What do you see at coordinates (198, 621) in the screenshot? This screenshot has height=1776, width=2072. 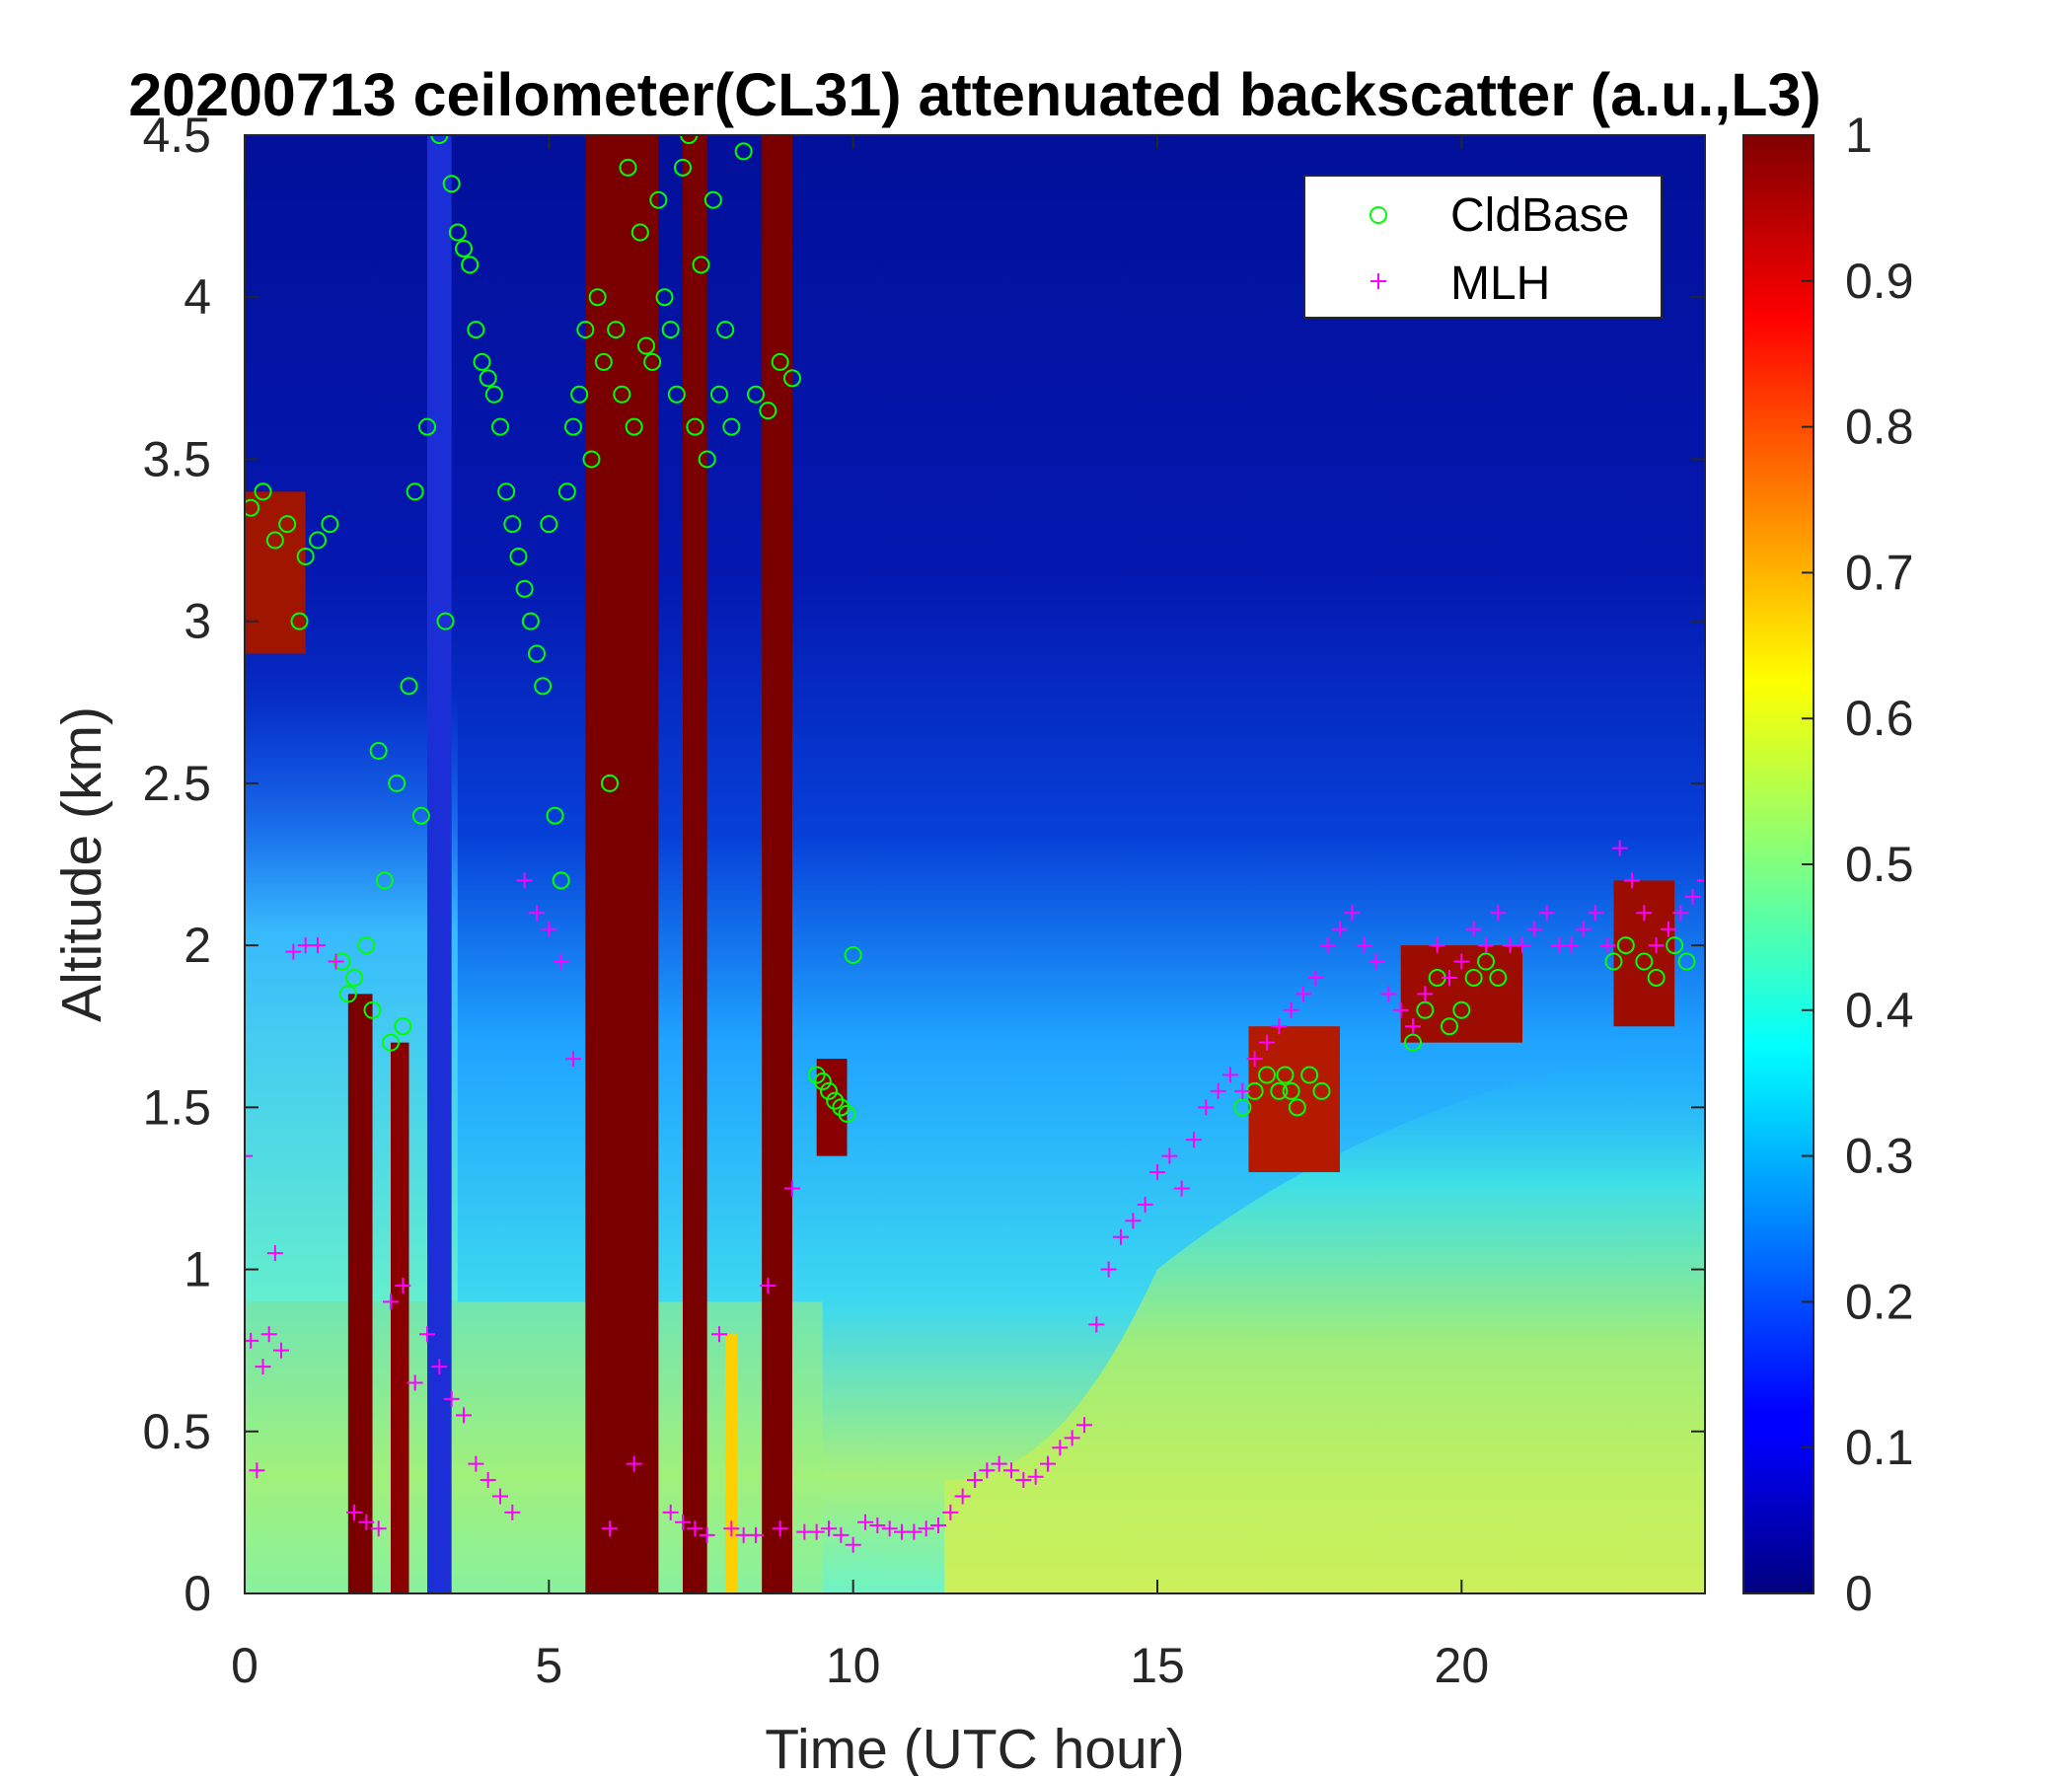 I see `y-tick-label-6: 3` at bounding box center [198, 621].